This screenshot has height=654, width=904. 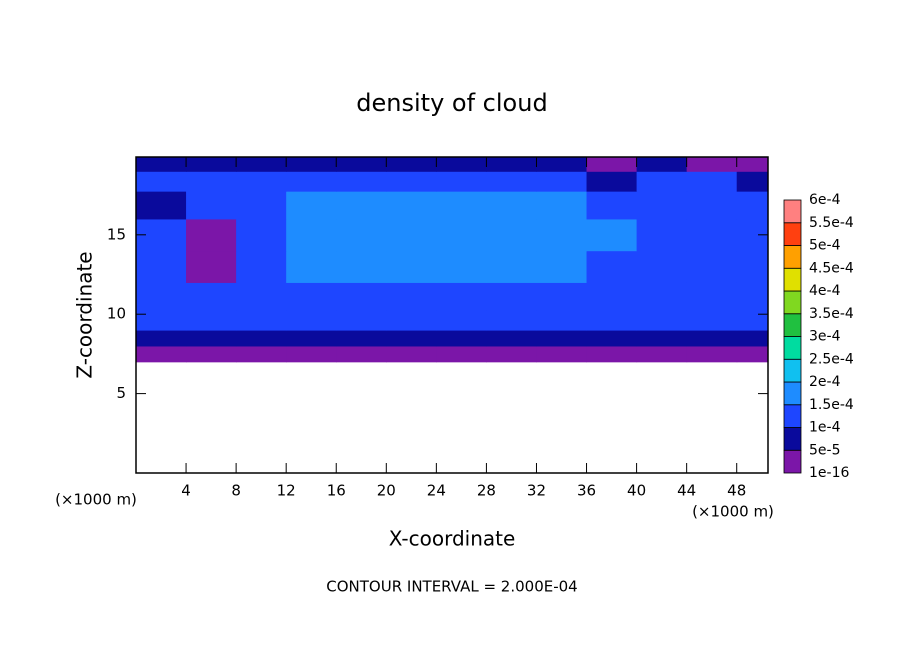 What do you see at coordinates (825, 428) in the screenshot?
I see `colorbar-label: 1e-4` at bounding box center [825, 428].